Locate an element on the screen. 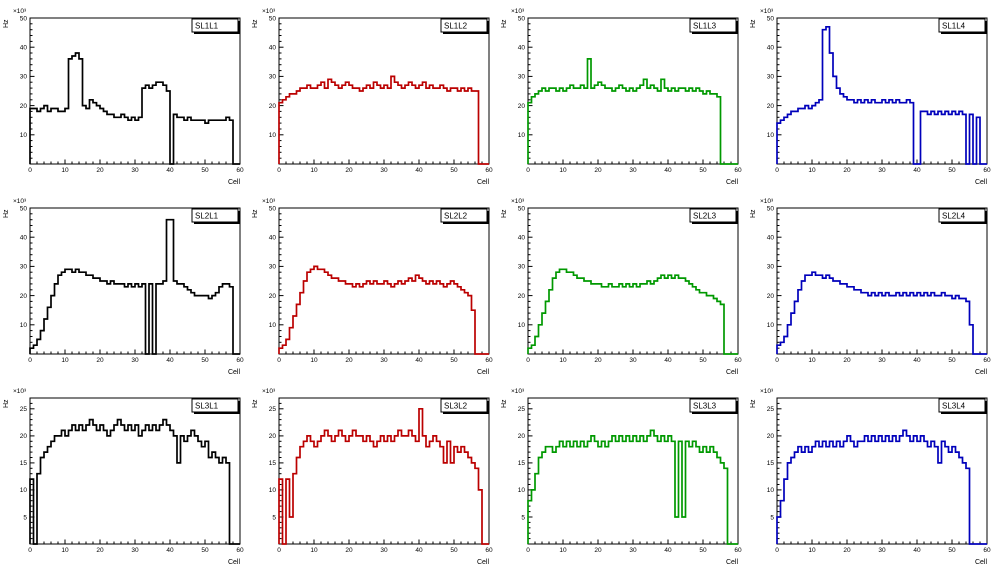 The height and width of the screenshot is (576, 996). histogram-panel-sl2l1: 0 10 20 30 40 50 60 10 20 30 40 50 Hz ×10³ Cell SL2L1 is located at coordinates (124, 286).